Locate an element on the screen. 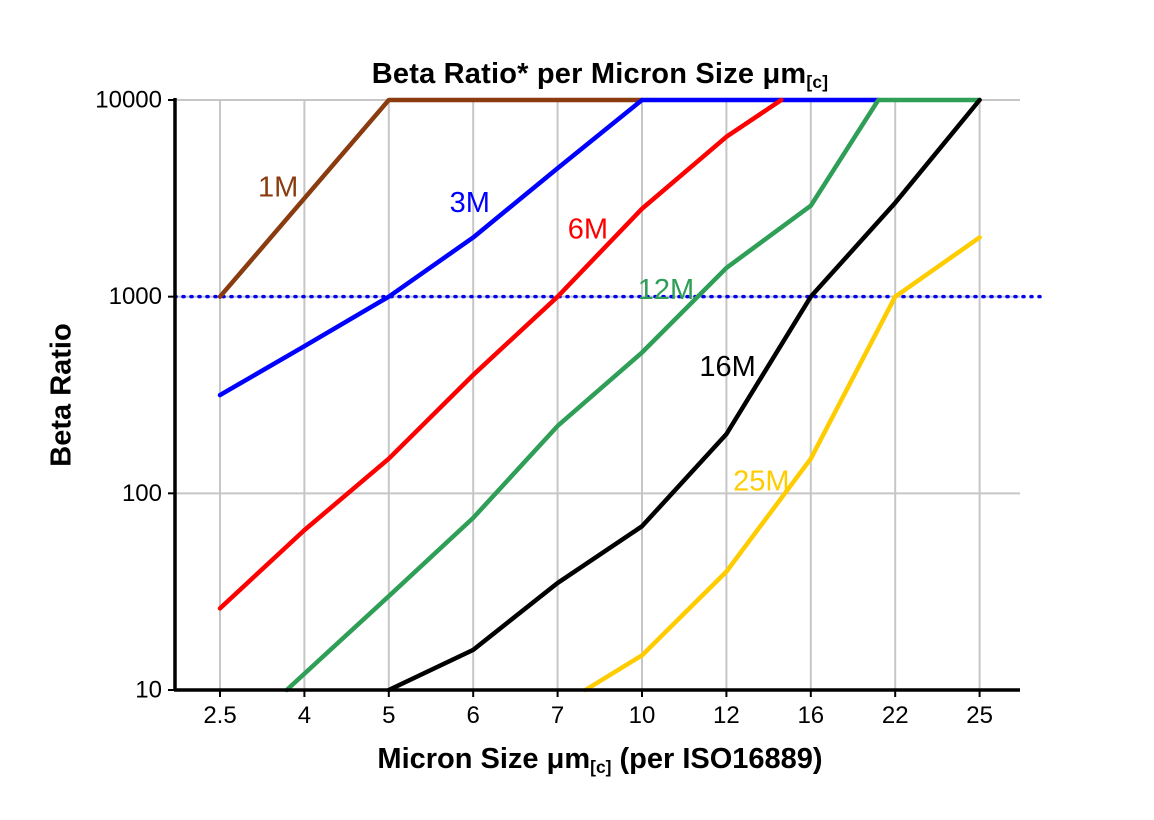 This screenshot has height=820, width=1154. x-axis-title-suffix: (per ISO16889) is located at coordinates (717, 759).